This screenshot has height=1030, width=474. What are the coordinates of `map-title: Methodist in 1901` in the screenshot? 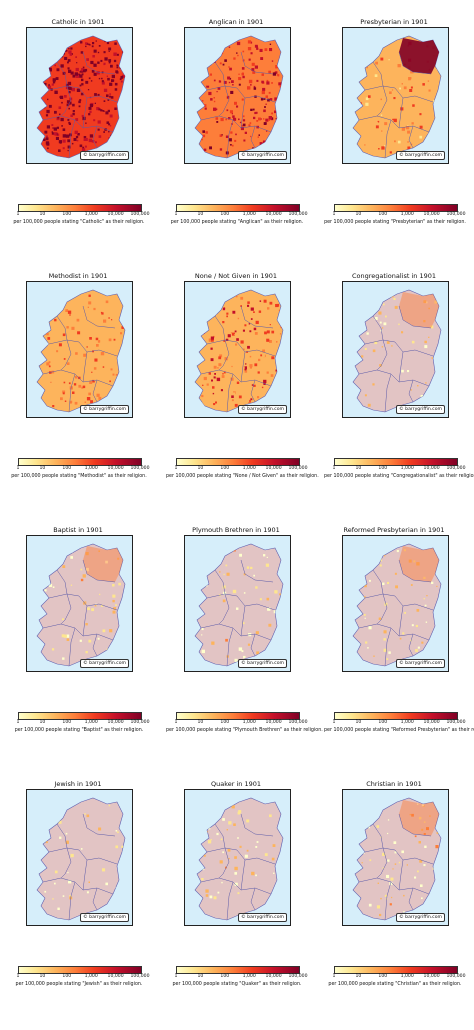 It's located at (78, 276).